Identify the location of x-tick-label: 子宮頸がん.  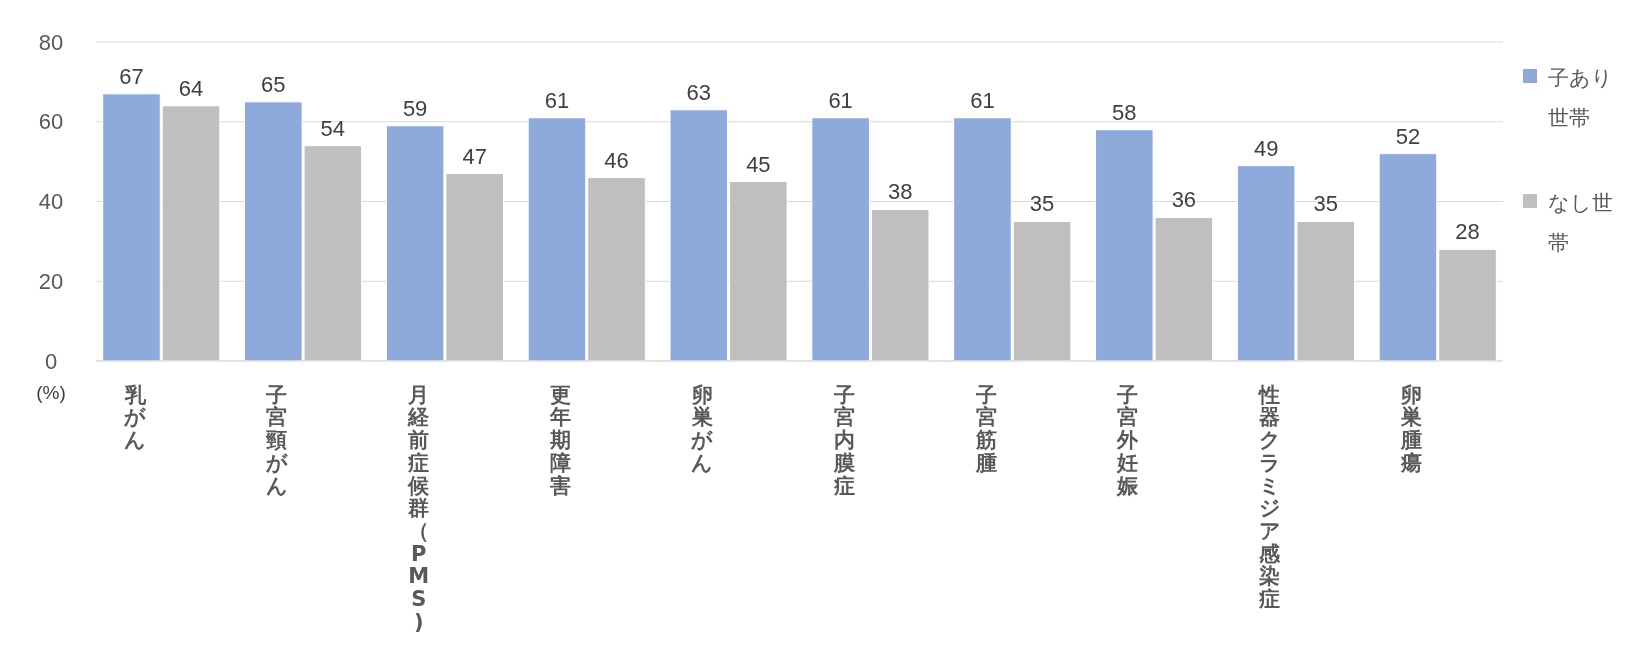
(276, 440).